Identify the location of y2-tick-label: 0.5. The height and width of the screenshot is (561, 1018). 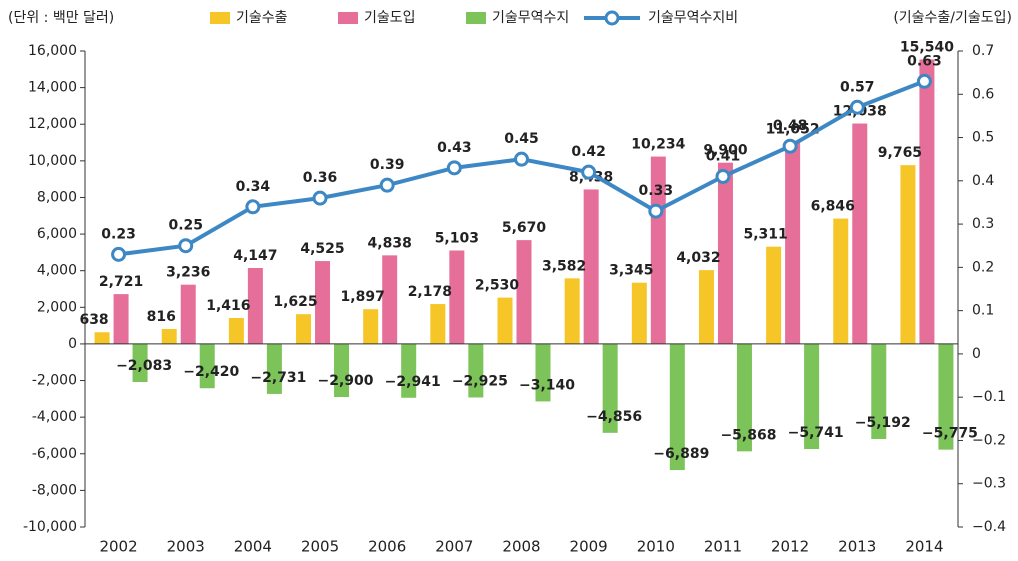
(983, 138).